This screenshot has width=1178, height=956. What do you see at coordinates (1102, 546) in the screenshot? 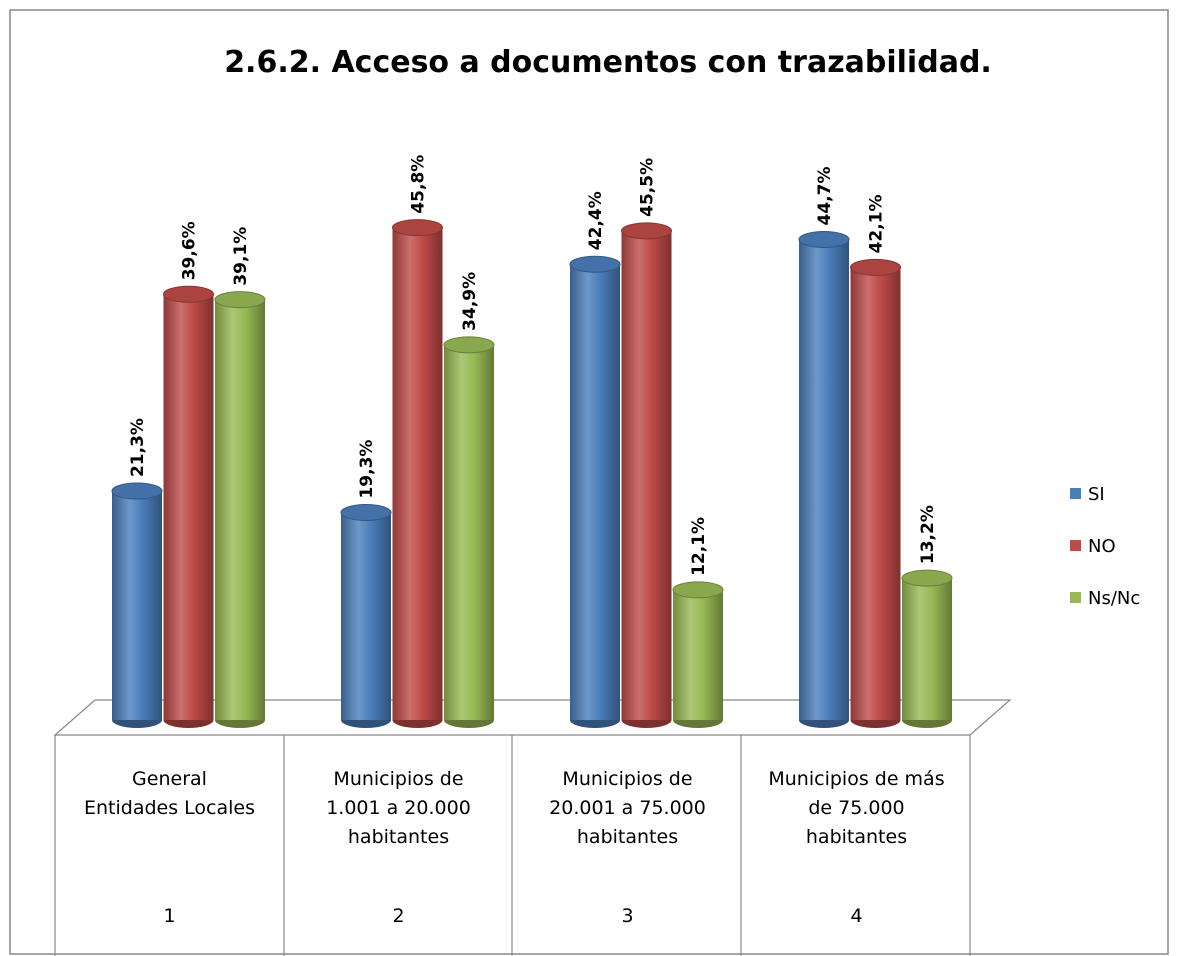
I see `legend-label: NO` at bounding box center [1102, 546].